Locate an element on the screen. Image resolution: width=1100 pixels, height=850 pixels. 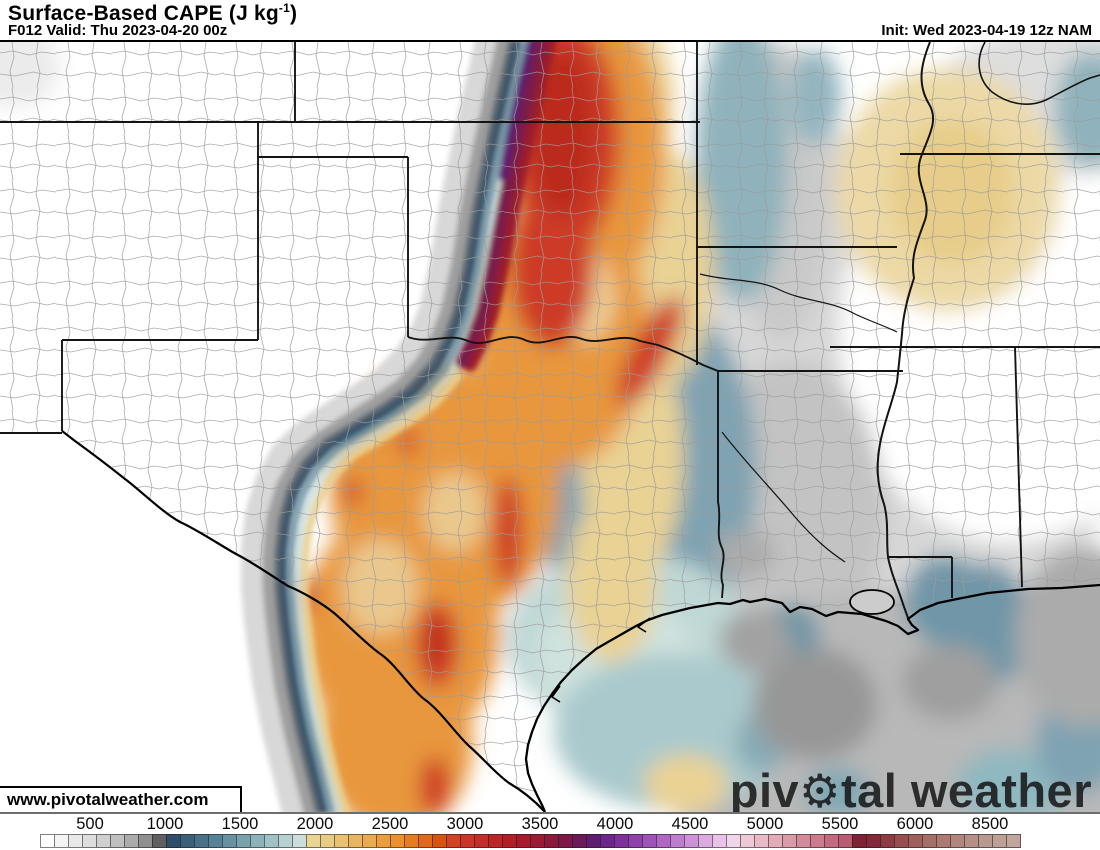
mississippi-river is located at coordinates (905, 330).